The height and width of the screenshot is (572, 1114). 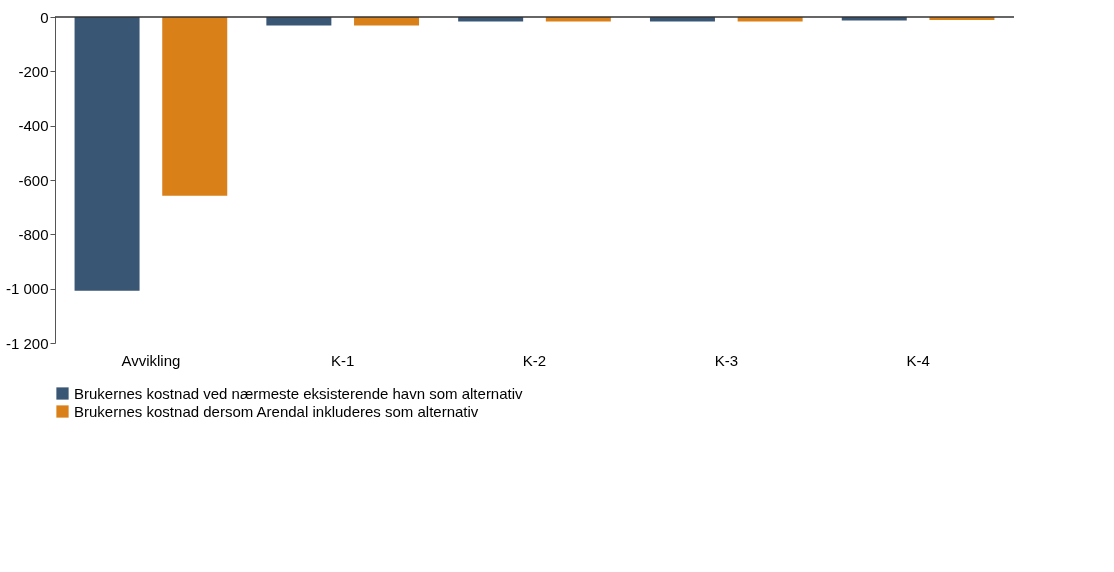 I want to click on x-tick-label: K-1, so click(x=343, y=360).